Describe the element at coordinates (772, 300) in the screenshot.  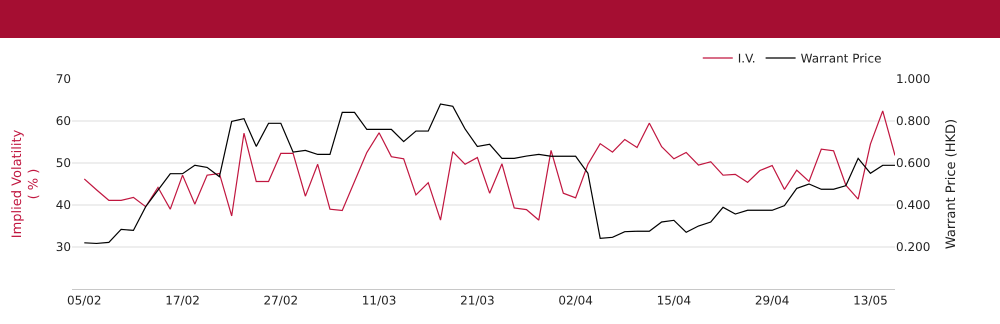
I see `x-tick-label: 29/04` at that location.